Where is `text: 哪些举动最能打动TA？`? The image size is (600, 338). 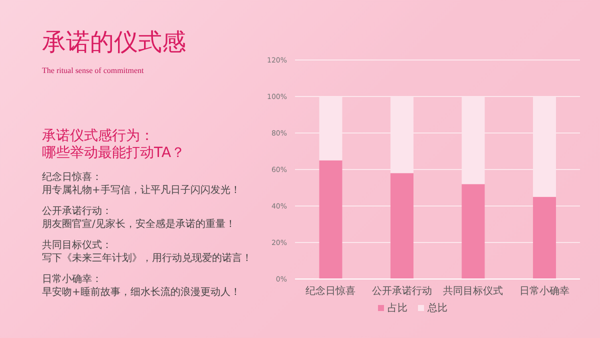
text: 哪些举动最能打动TA？ is located at coordinates (114, 153).